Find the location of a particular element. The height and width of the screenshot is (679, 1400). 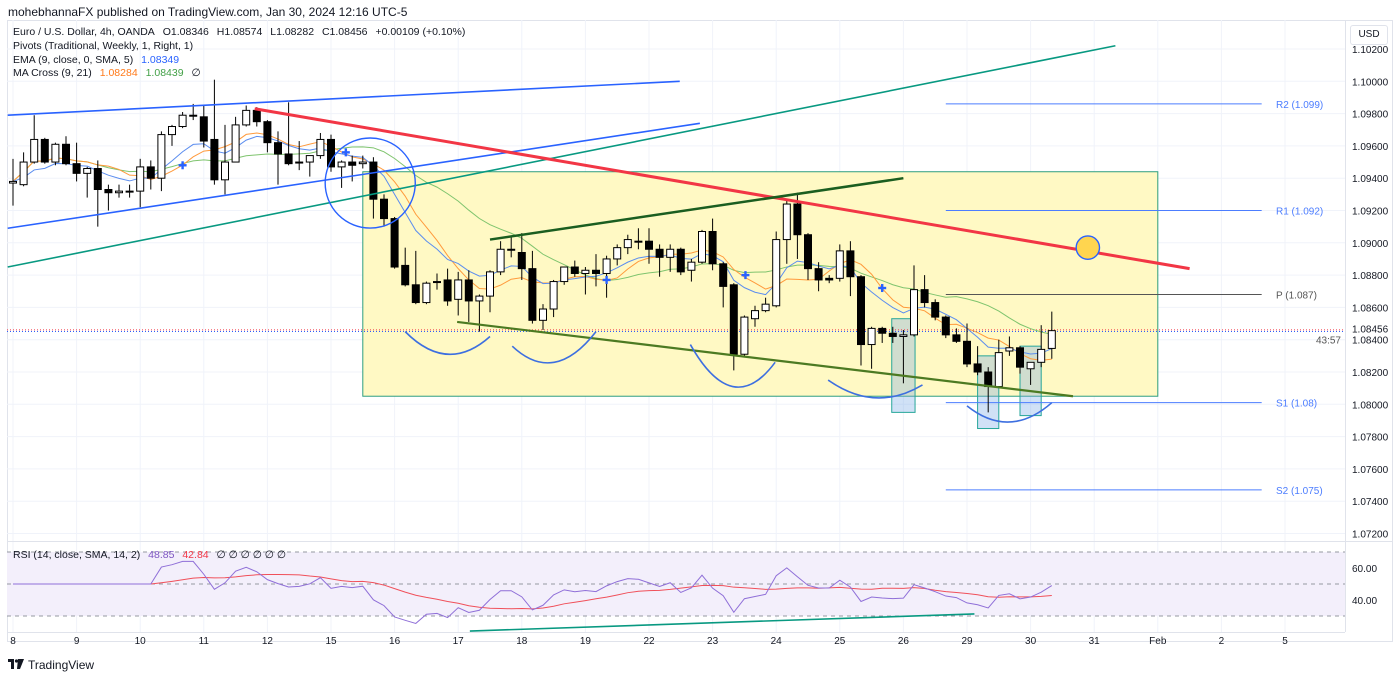

rsi-value: 48.85 is located at coordinates (161, 555).